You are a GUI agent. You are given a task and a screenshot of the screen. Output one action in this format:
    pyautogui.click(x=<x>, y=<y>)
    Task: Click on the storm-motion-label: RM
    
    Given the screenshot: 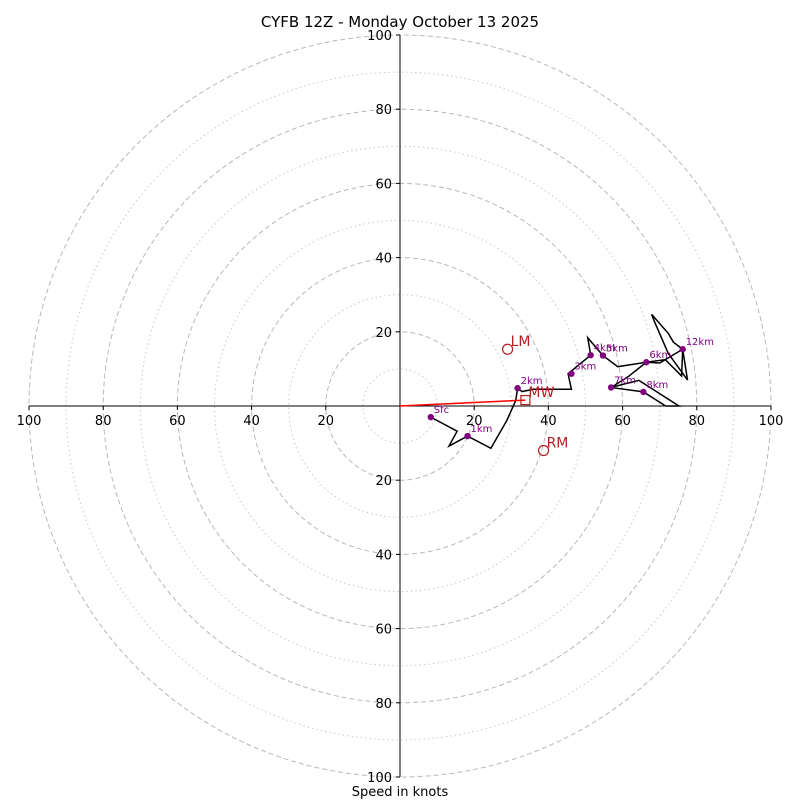 What is the action you would take?
    pyautogui.click(x=558, y=444)
    